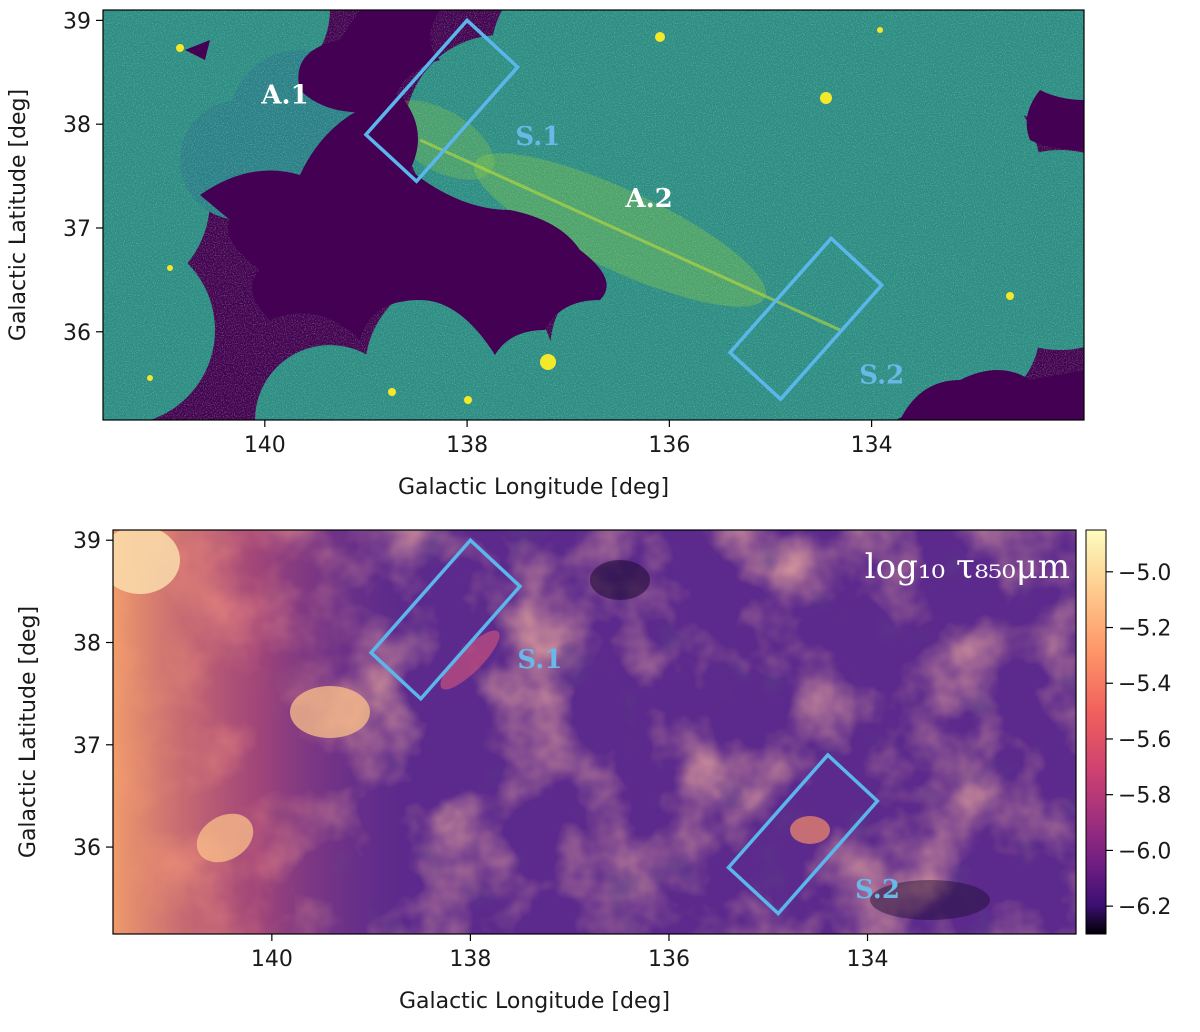 The image size is (1200, 1032). I want to click on colorbar-quantity-label: log₁₀ τ₈₅₀μm, so click(967, 567).